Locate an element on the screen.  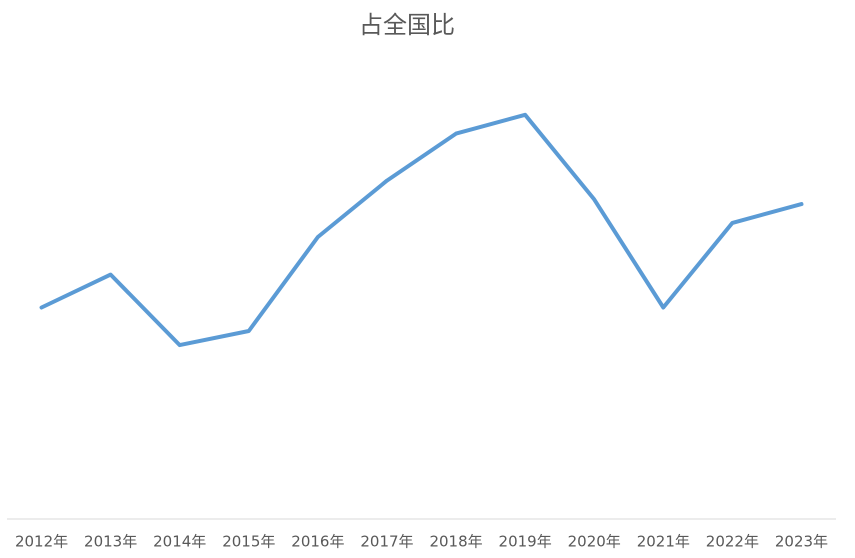
chart-title: 占全国比 is located at coordinates (407, 25).